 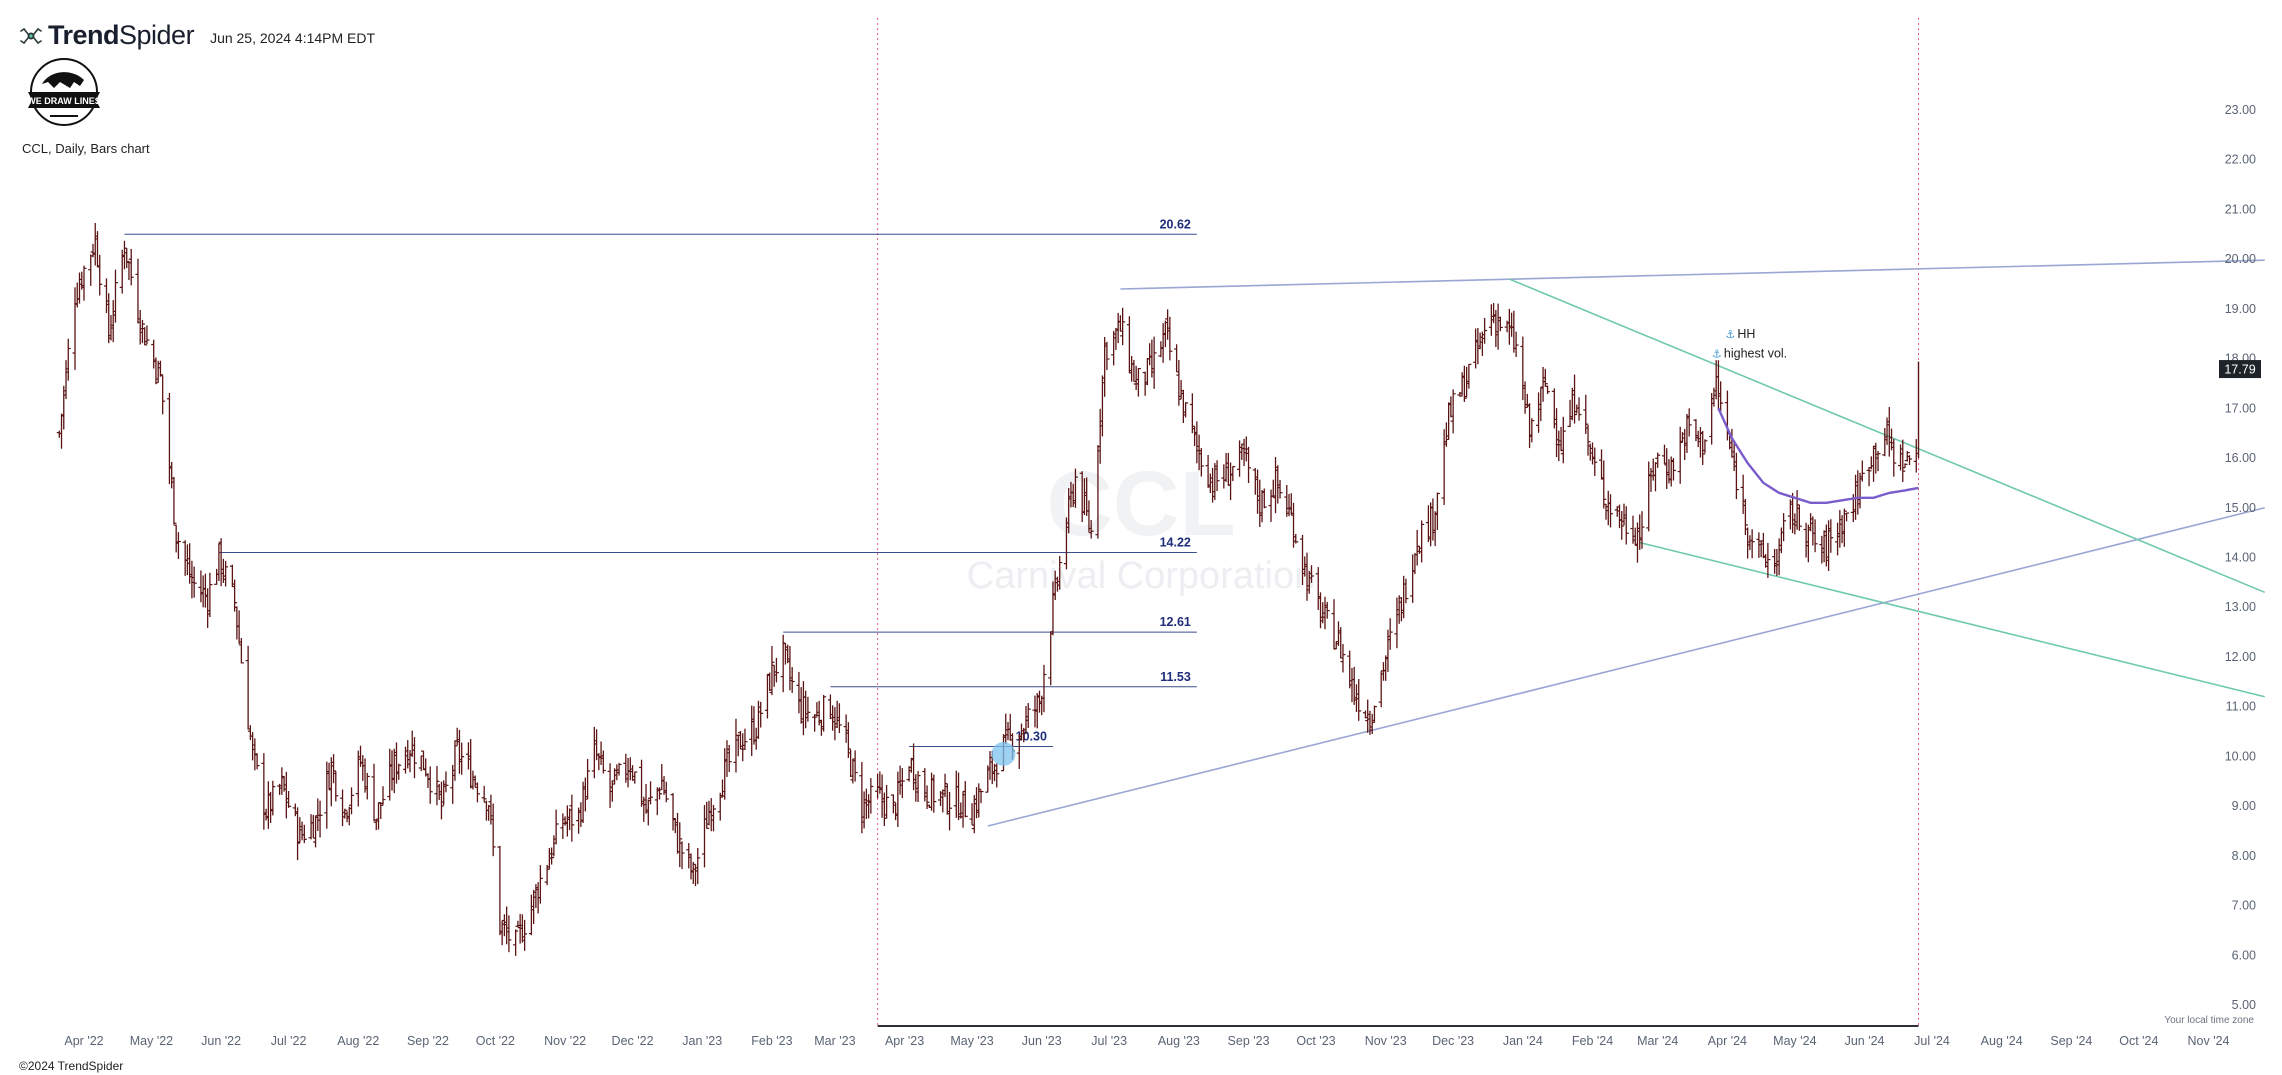 I want to click on y-tick-label: 6.00, so click(x=2244, y=955).